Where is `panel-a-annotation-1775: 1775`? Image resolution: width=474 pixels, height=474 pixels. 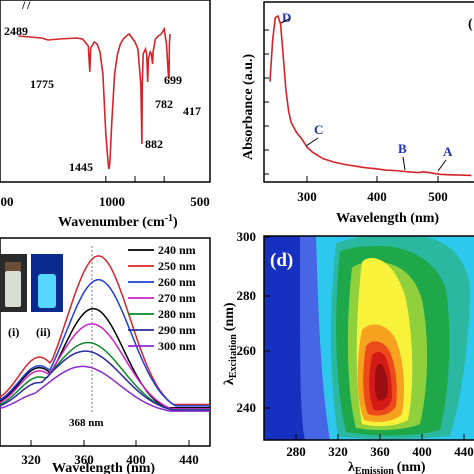
panel-a-annotation-1775: 1775 is located at coordinates (42, 84).